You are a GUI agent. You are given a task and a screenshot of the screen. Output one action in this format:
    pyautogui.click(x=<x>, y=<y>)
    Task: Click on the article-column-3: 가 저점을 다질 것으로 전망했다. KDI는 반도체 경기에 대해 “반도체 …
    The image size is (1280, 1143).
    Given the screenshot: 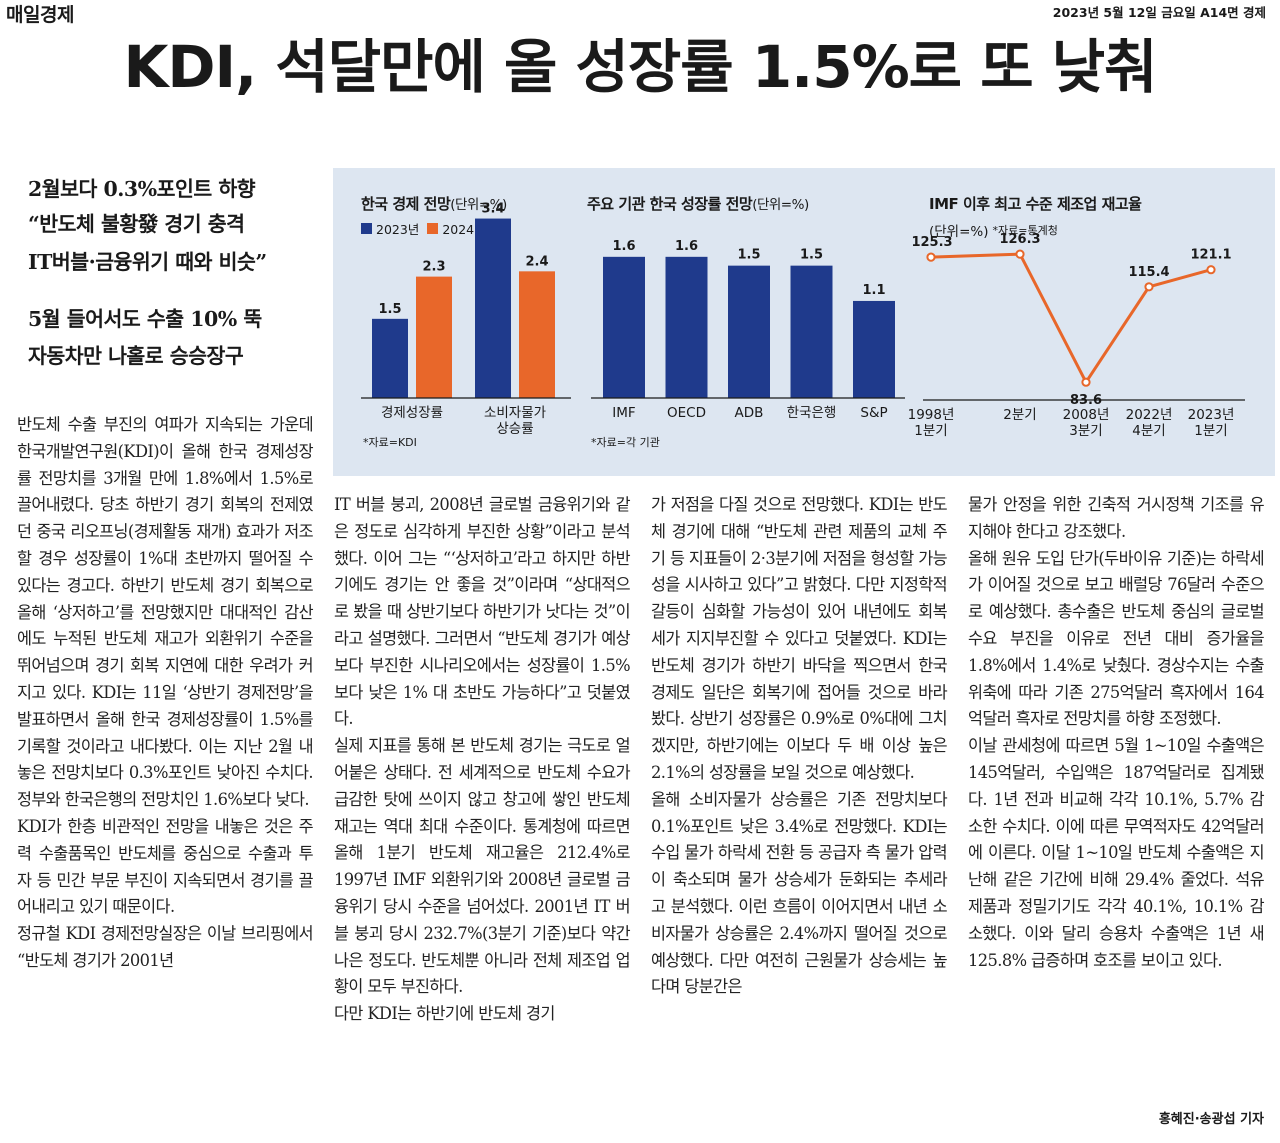 What is the action you would take?
    pyautogui.click(x=799, y=746)
    